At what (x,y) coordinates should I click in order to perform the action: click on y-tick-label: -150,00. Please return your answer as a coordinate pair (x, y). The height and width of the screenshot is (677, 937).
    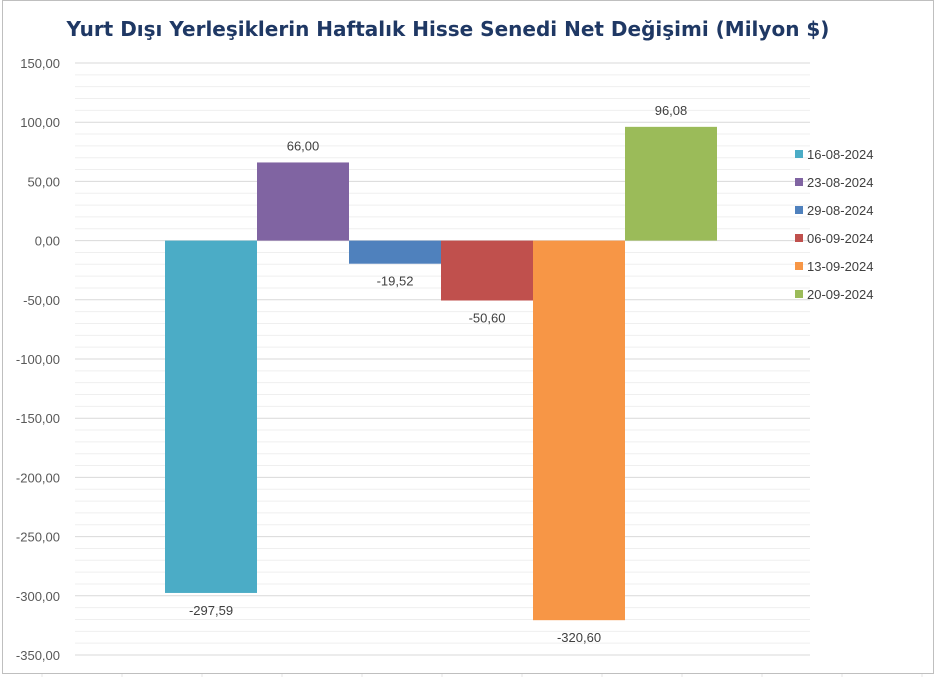
    Looking at the image, I should click on (38, 418).